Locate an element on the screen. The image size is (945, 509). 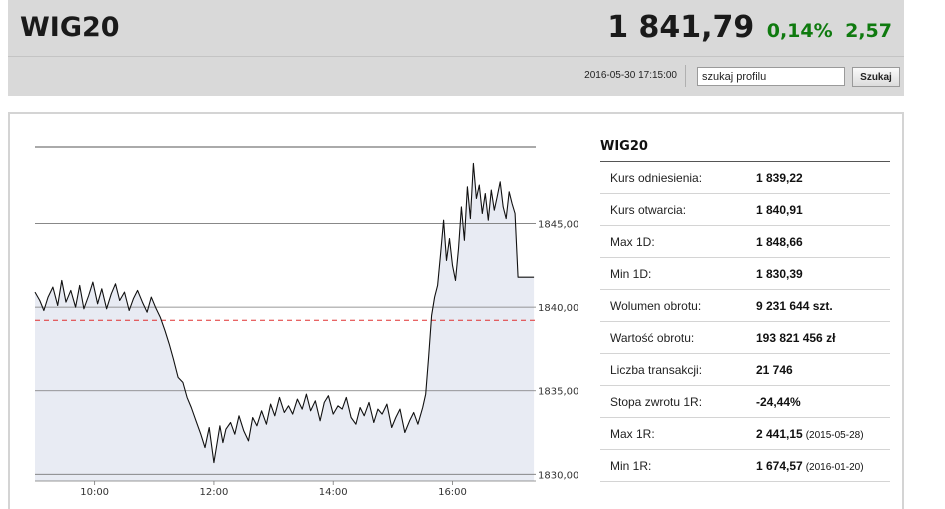
details-row: Min 1D: 1 830,39 is located at coordinates (745, 274).